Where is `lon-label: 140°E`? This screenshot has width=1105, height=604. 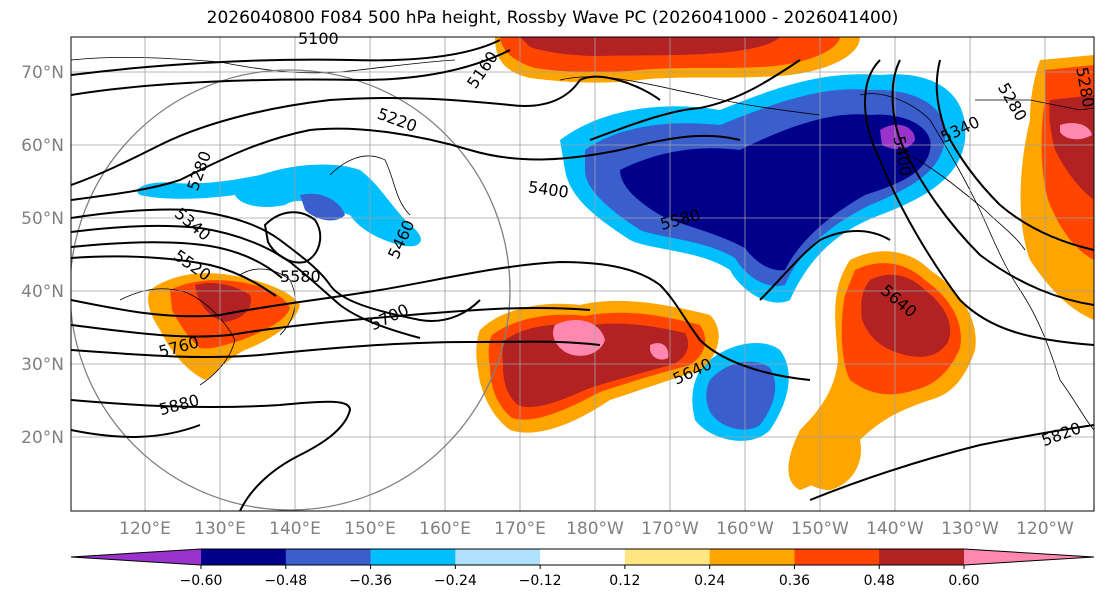
lon-label: 140°E is located at coordinates (295, 529).